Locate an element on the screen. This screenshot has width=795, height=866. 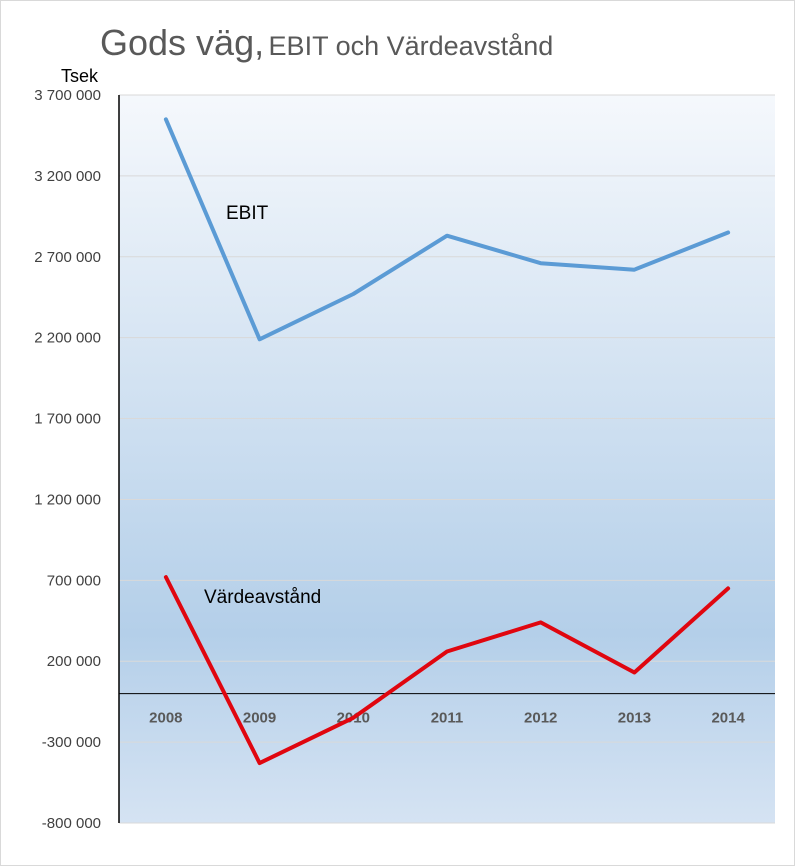
x-tick-label: 2012 is located at coordinates (540, 718).